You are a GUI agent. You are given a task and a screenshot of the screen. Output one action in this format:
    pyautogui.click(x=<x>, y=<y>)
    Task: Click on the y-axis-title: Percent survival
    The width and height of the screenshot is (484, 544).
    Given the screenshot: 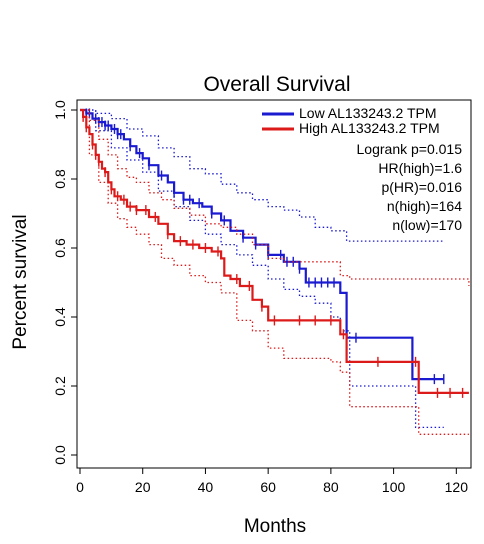 What is the action you would take?
    pyautogui.click(x=20, y=281)
    